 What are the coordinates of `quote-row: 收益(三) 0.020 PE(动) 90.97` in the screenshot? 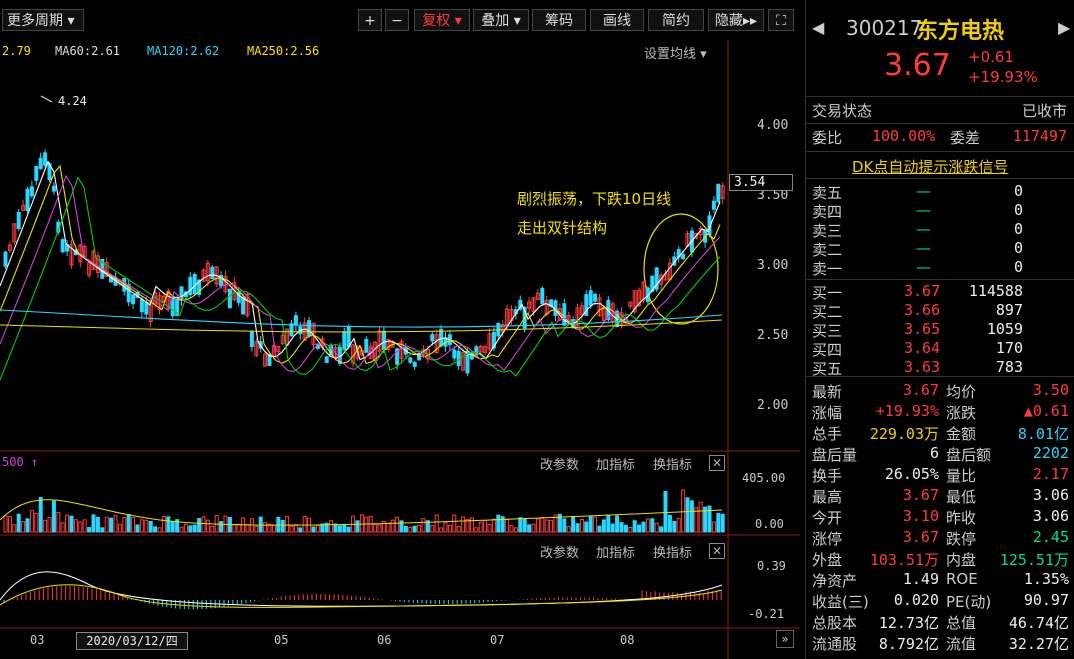 It's located at (940, 601).